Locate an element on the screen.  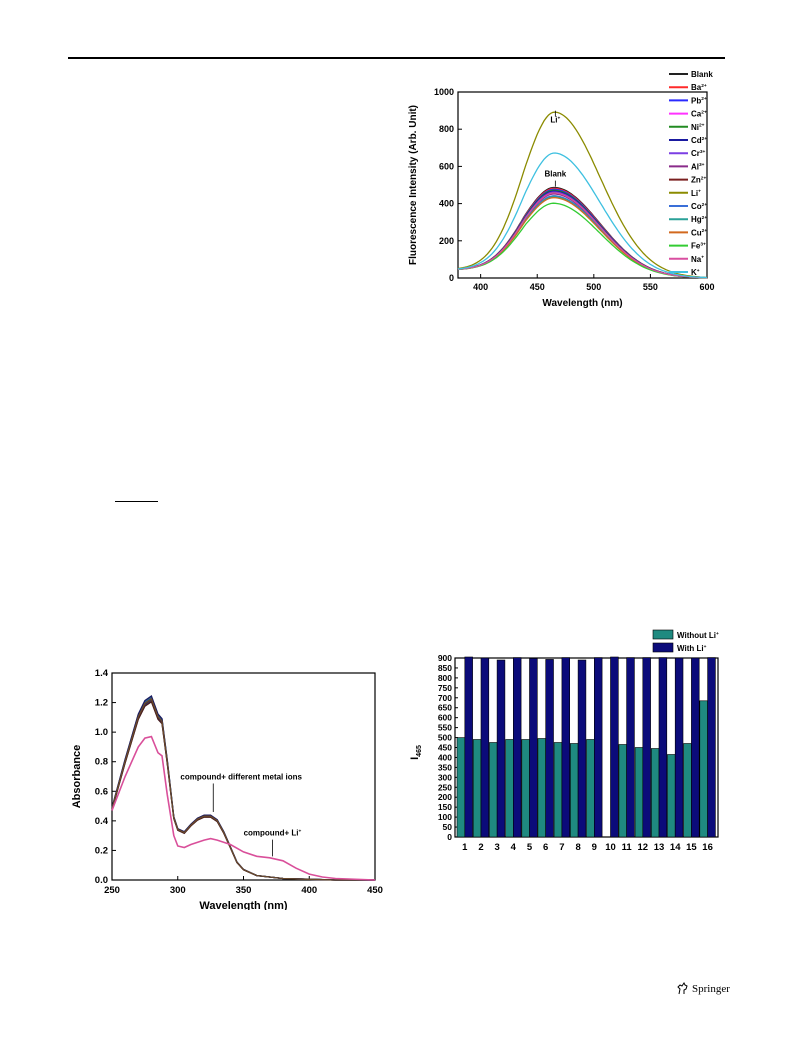
x-tick-label: 11 is located at coordinates (627, 847).